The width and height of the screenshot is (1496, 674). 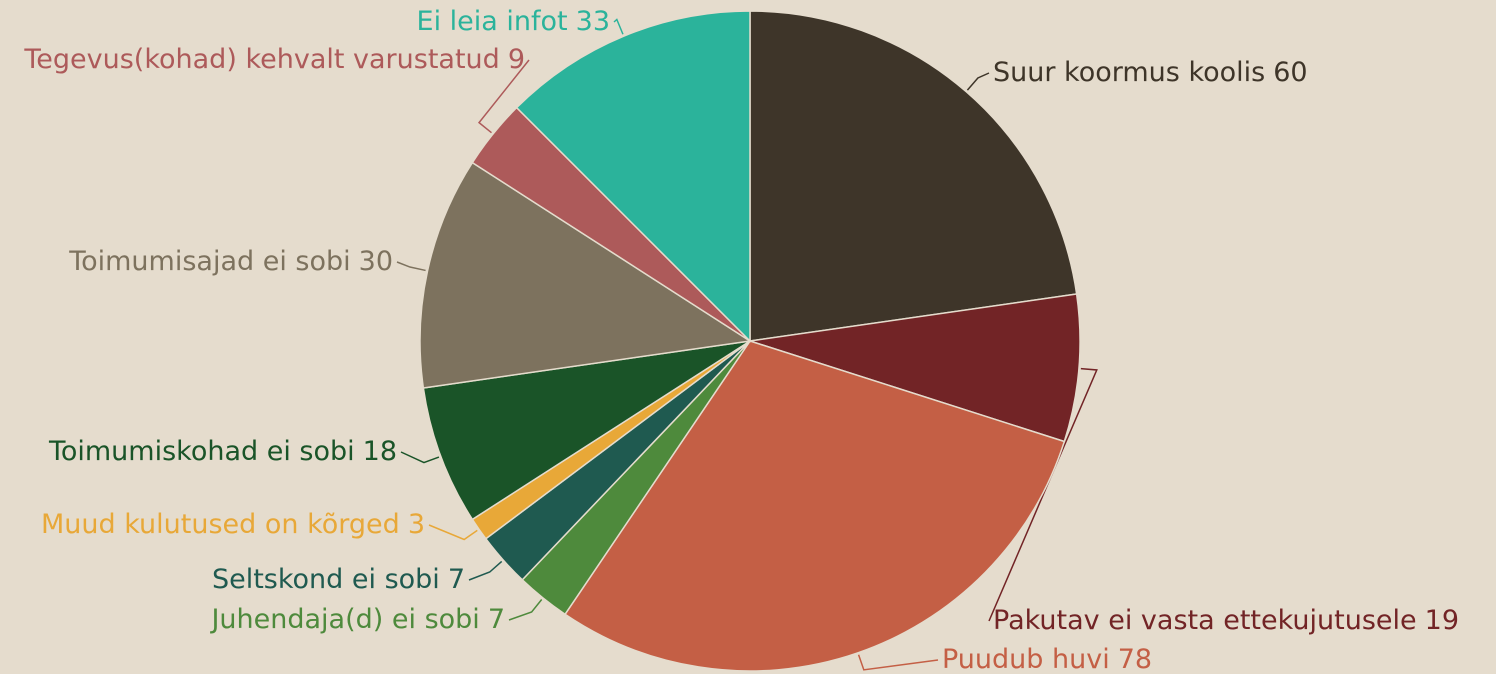 What do you see at coordinates (516, 59) in the screenshot?
I see `label-value: 9` at bounding box center [516, 59].